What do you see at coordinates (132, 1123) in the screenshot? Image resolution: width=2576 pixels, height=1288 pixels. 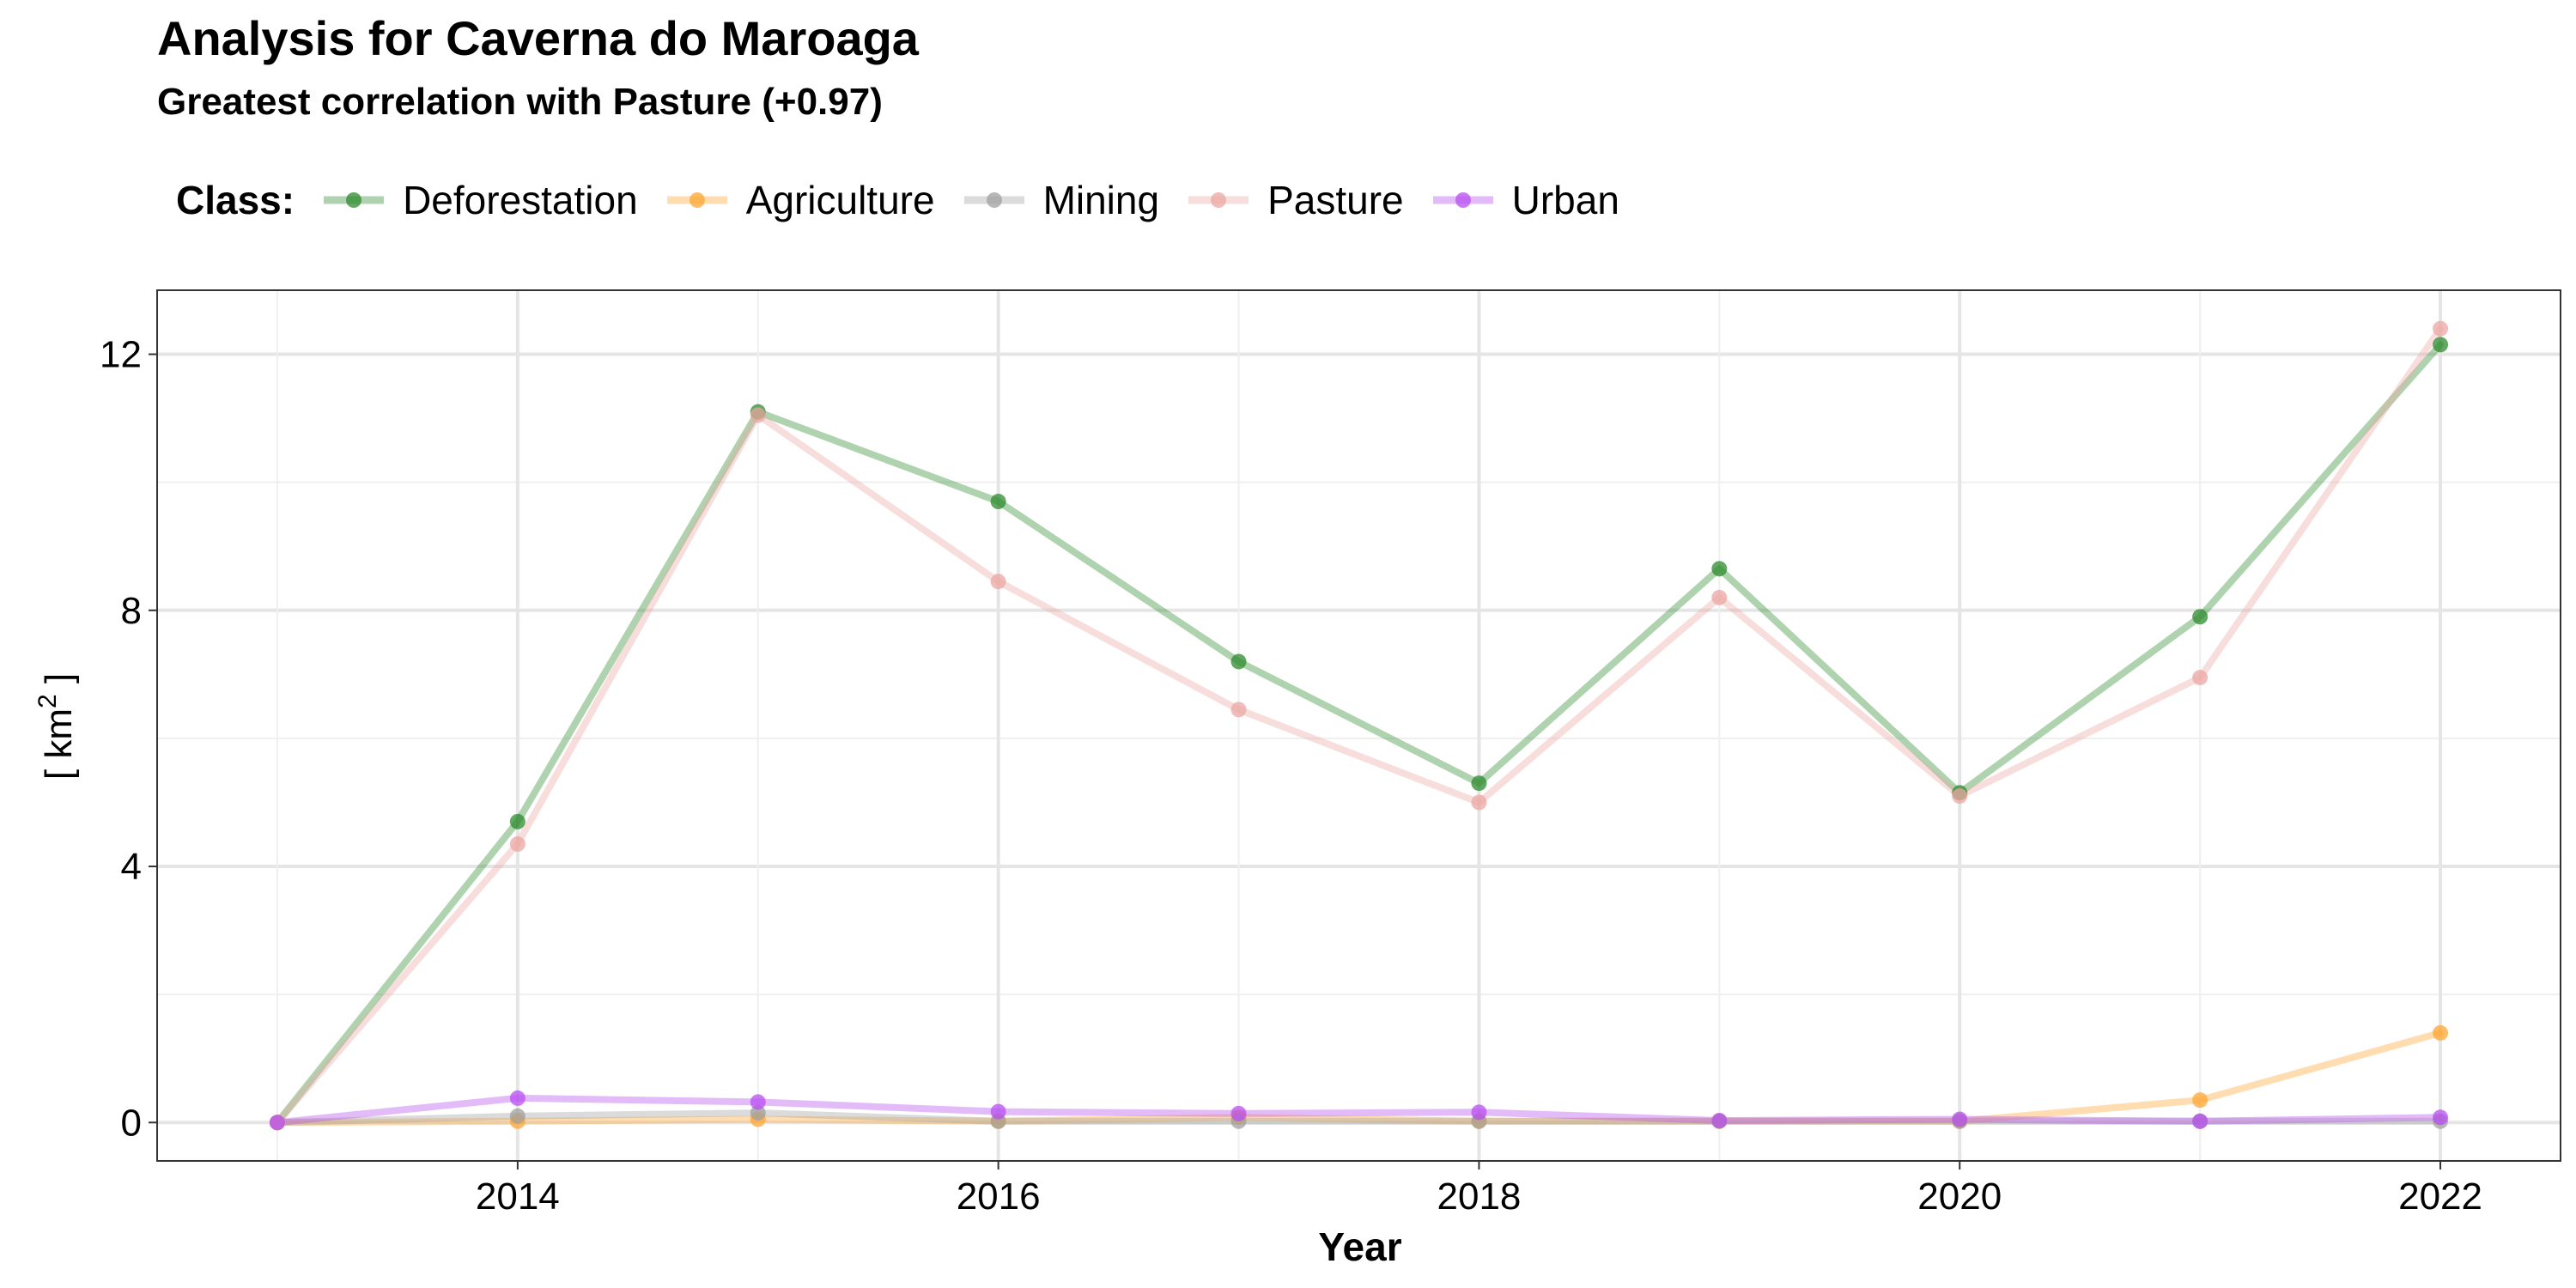 I see `y-tick-label: 0` at bounding box center [132, 1123].